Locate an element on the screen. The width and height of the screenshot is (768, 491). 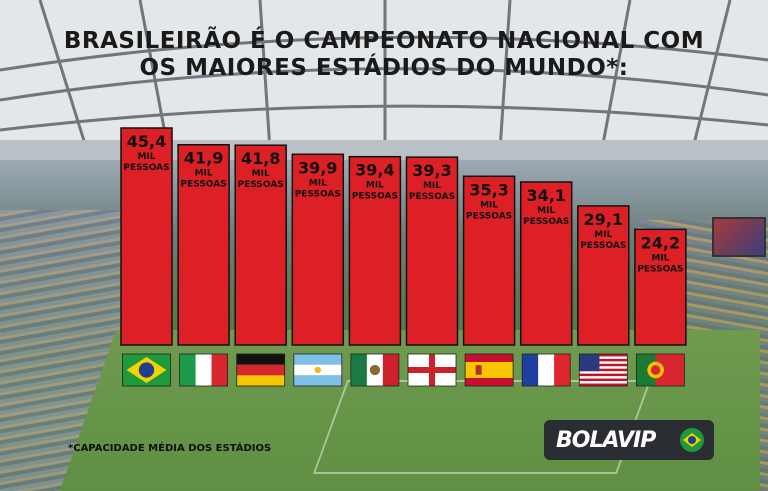
italy-flag-icon is located at coordinates (204, 370).